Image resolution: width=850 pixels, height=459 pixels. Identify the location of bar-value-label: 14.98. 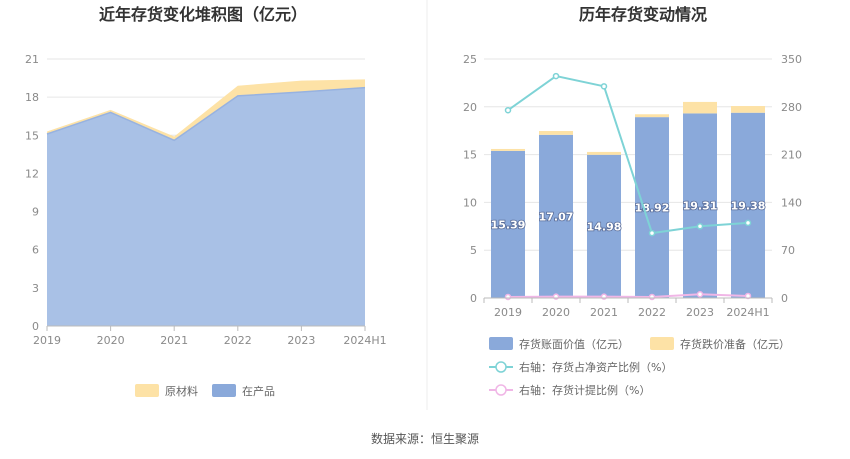
(604, 226).